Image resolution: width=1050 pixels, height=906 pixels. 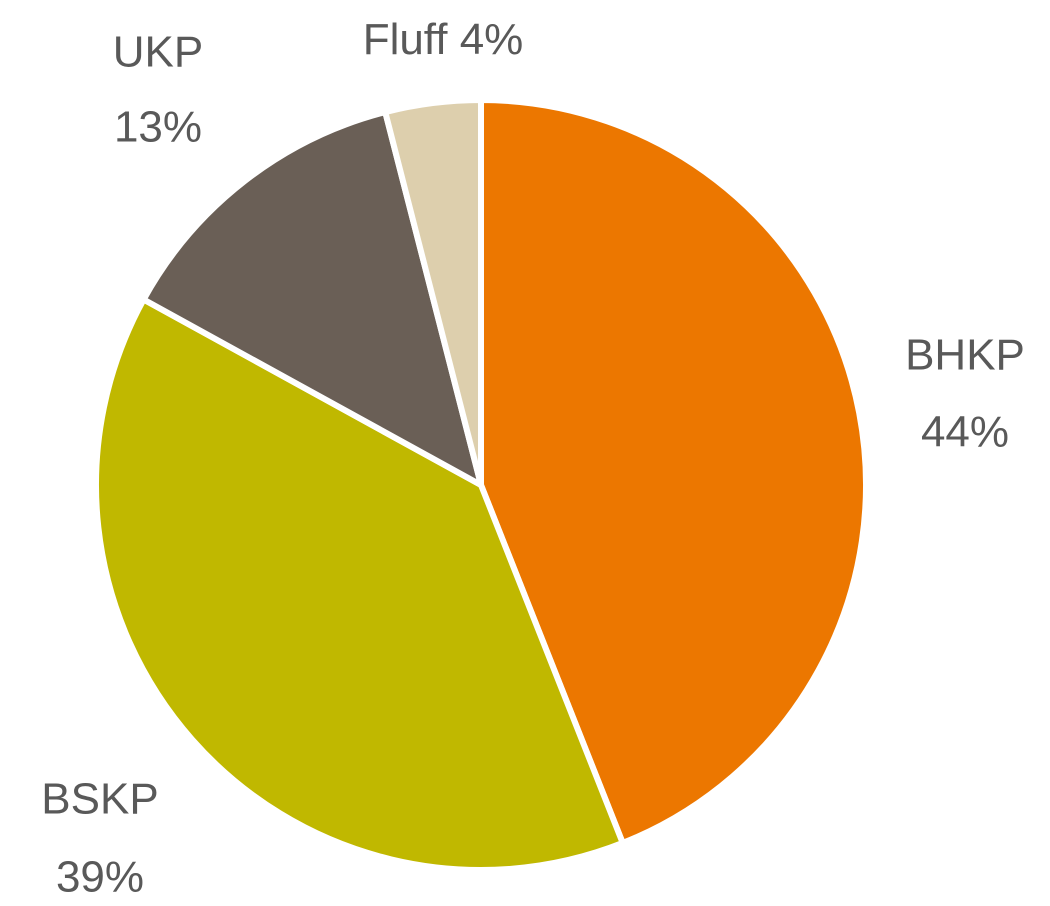 I want to click on category-label: BHKP, so click(x=965, y=355).